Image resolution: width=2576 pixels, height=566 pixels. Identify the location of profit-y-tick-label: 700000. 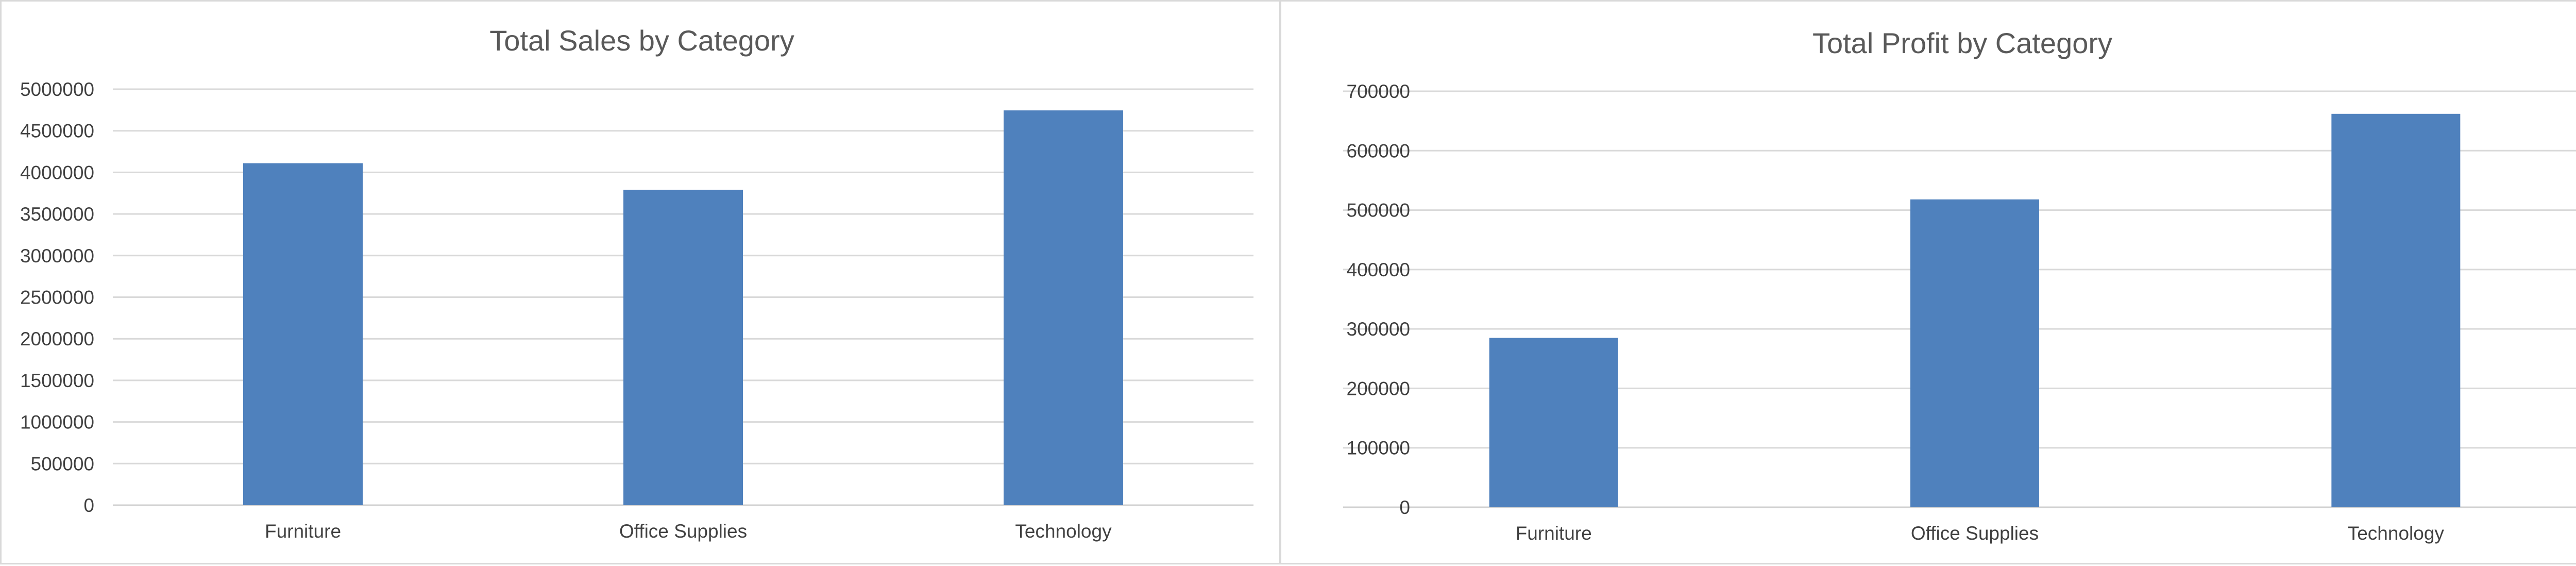
(1378, 92).